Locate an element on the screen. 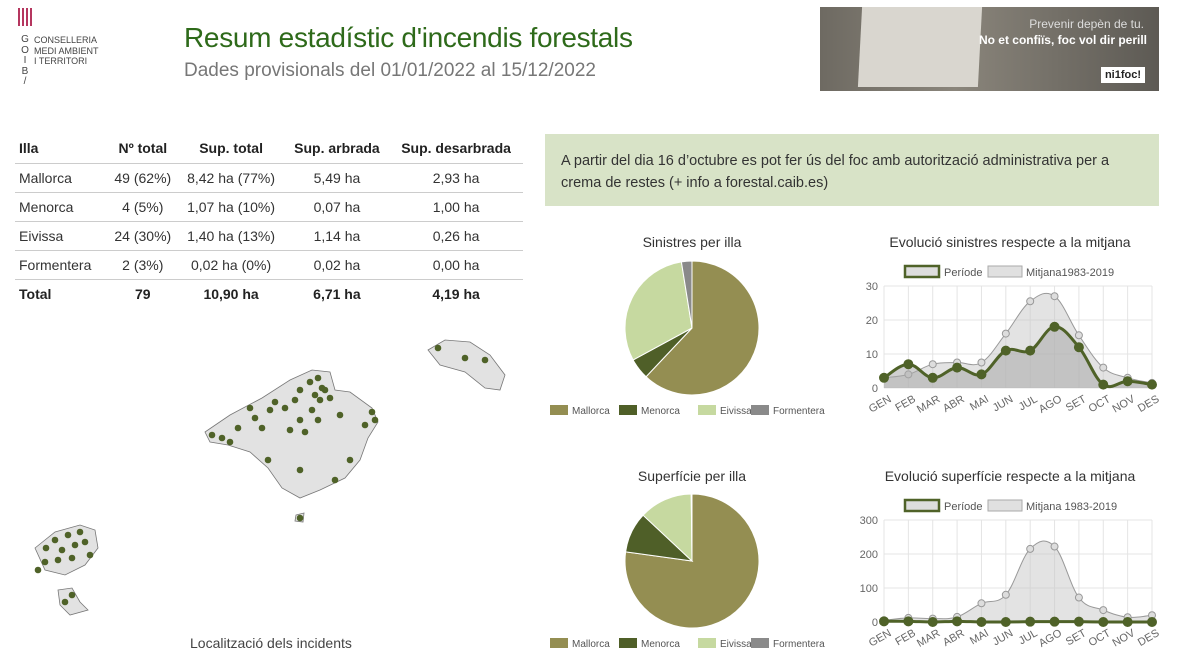  col-header: Illa is located at coordinates (62, 149).